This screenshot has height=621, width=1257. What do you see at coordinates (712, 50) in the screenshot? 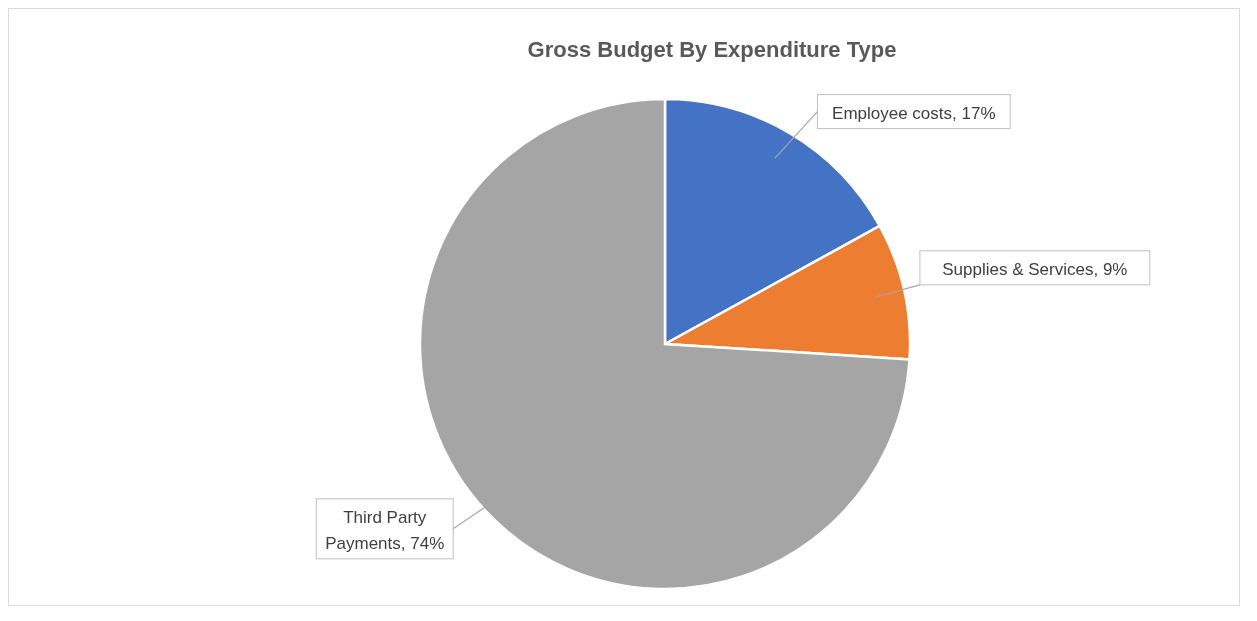
I see `chart-title: Gross Budget By Expenditure Type` at bounding box center [712, 50].